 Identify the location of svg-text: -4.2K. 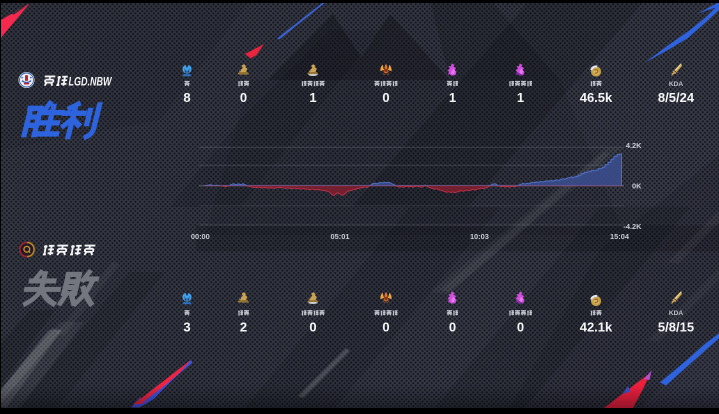
(632, 226).